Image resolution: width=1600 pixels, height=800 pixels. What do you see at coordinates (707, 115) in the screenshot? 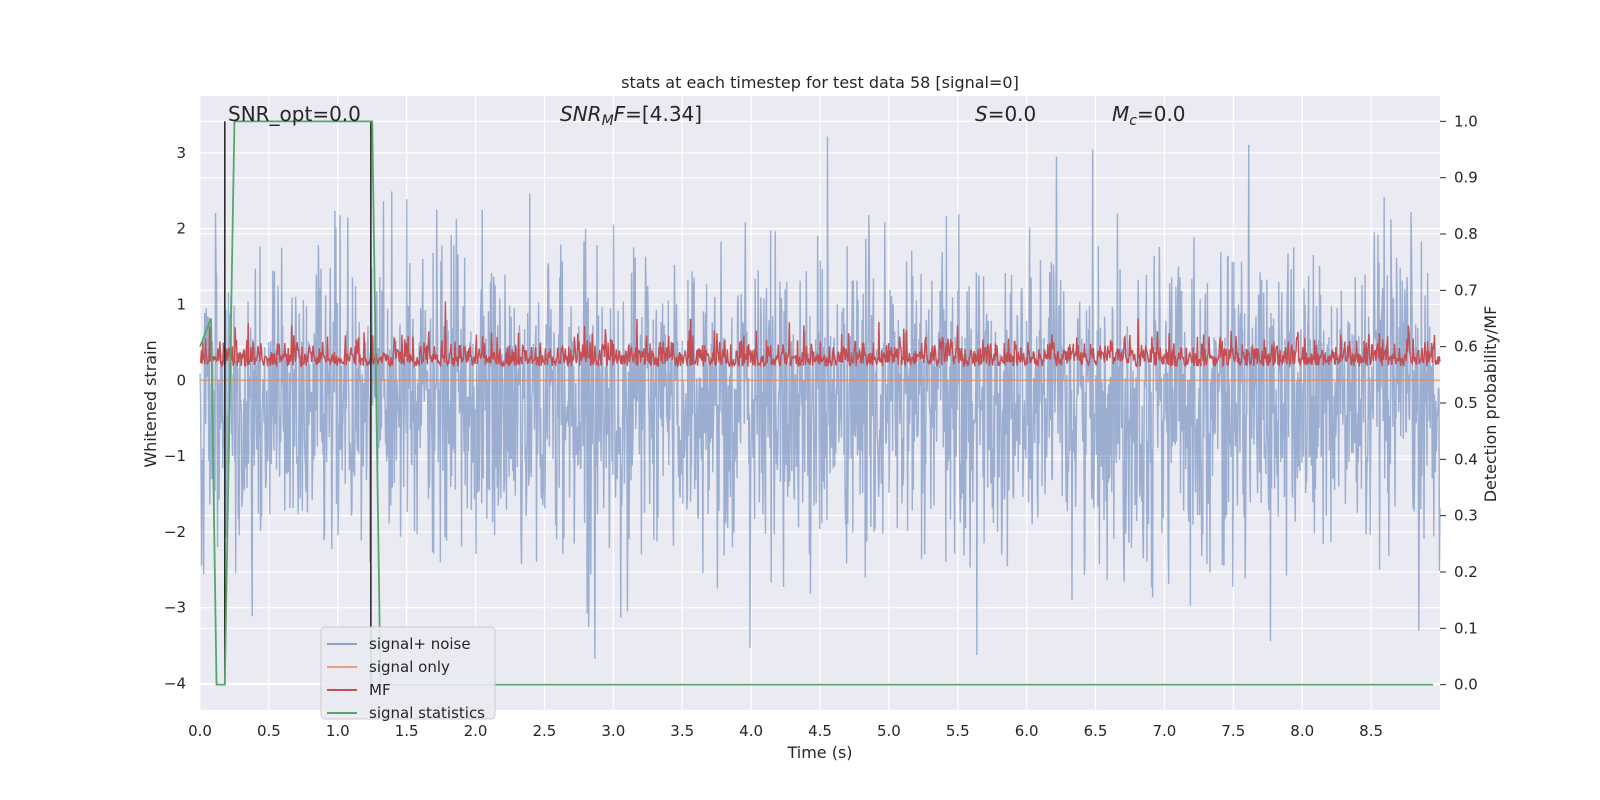
I see `annotations: SNR_opt=0.0 SNRMF=[4.34] S=0.0 Mc=0.0` at bounding box center [707, 115].